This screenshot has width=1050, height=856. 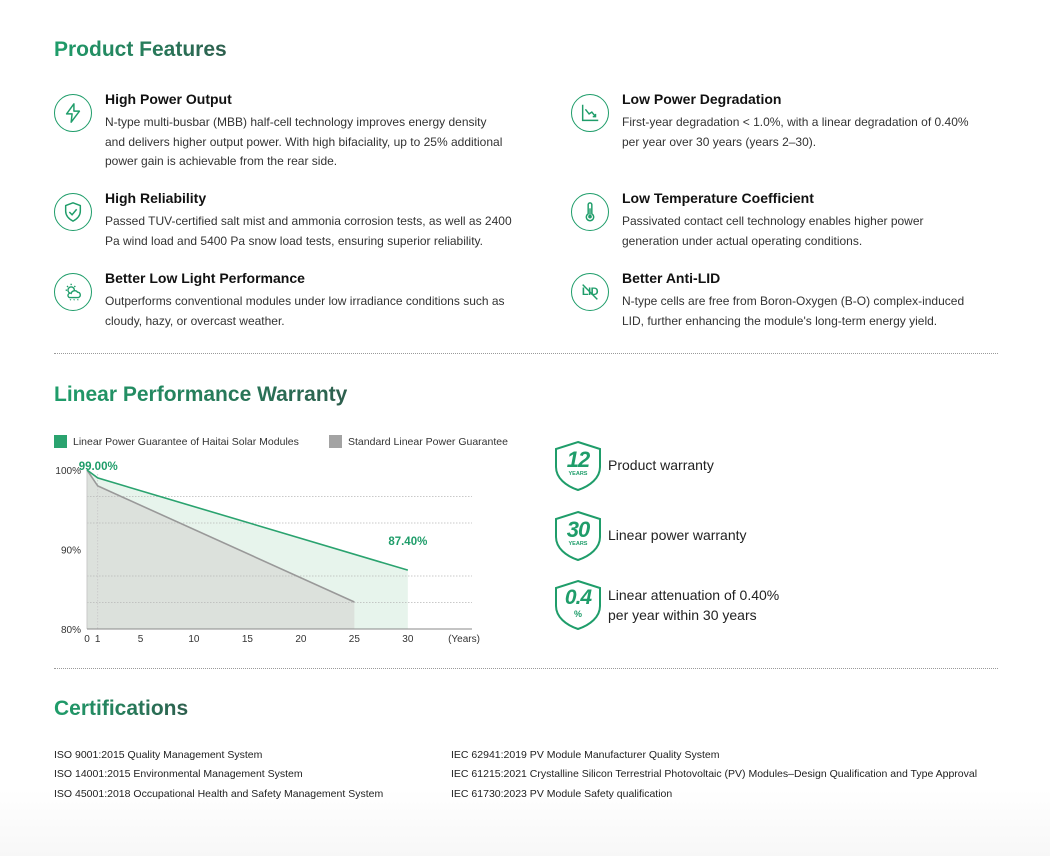 What do you see at coordinates (248, 639) in the screenshot?
I see `x-tick-label: 15` at bounding box center [248, 639].